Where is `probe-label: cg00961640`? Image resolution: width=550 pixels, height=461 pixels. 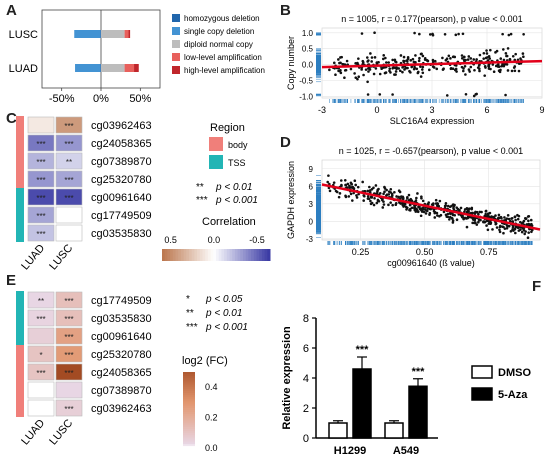 probe-label: cg00961640 is located at coordinates (121, 198).